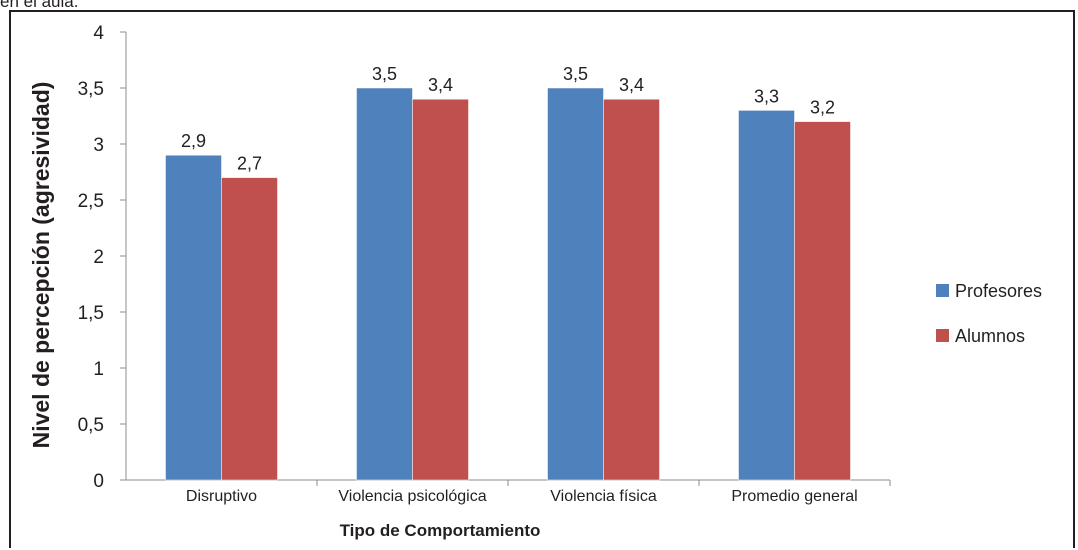 The height and width of the screenshot is (550, 1078). Describe the element at coordinates (98, 145) in the screenshot. I see `y-tick-label: 3` at that location.